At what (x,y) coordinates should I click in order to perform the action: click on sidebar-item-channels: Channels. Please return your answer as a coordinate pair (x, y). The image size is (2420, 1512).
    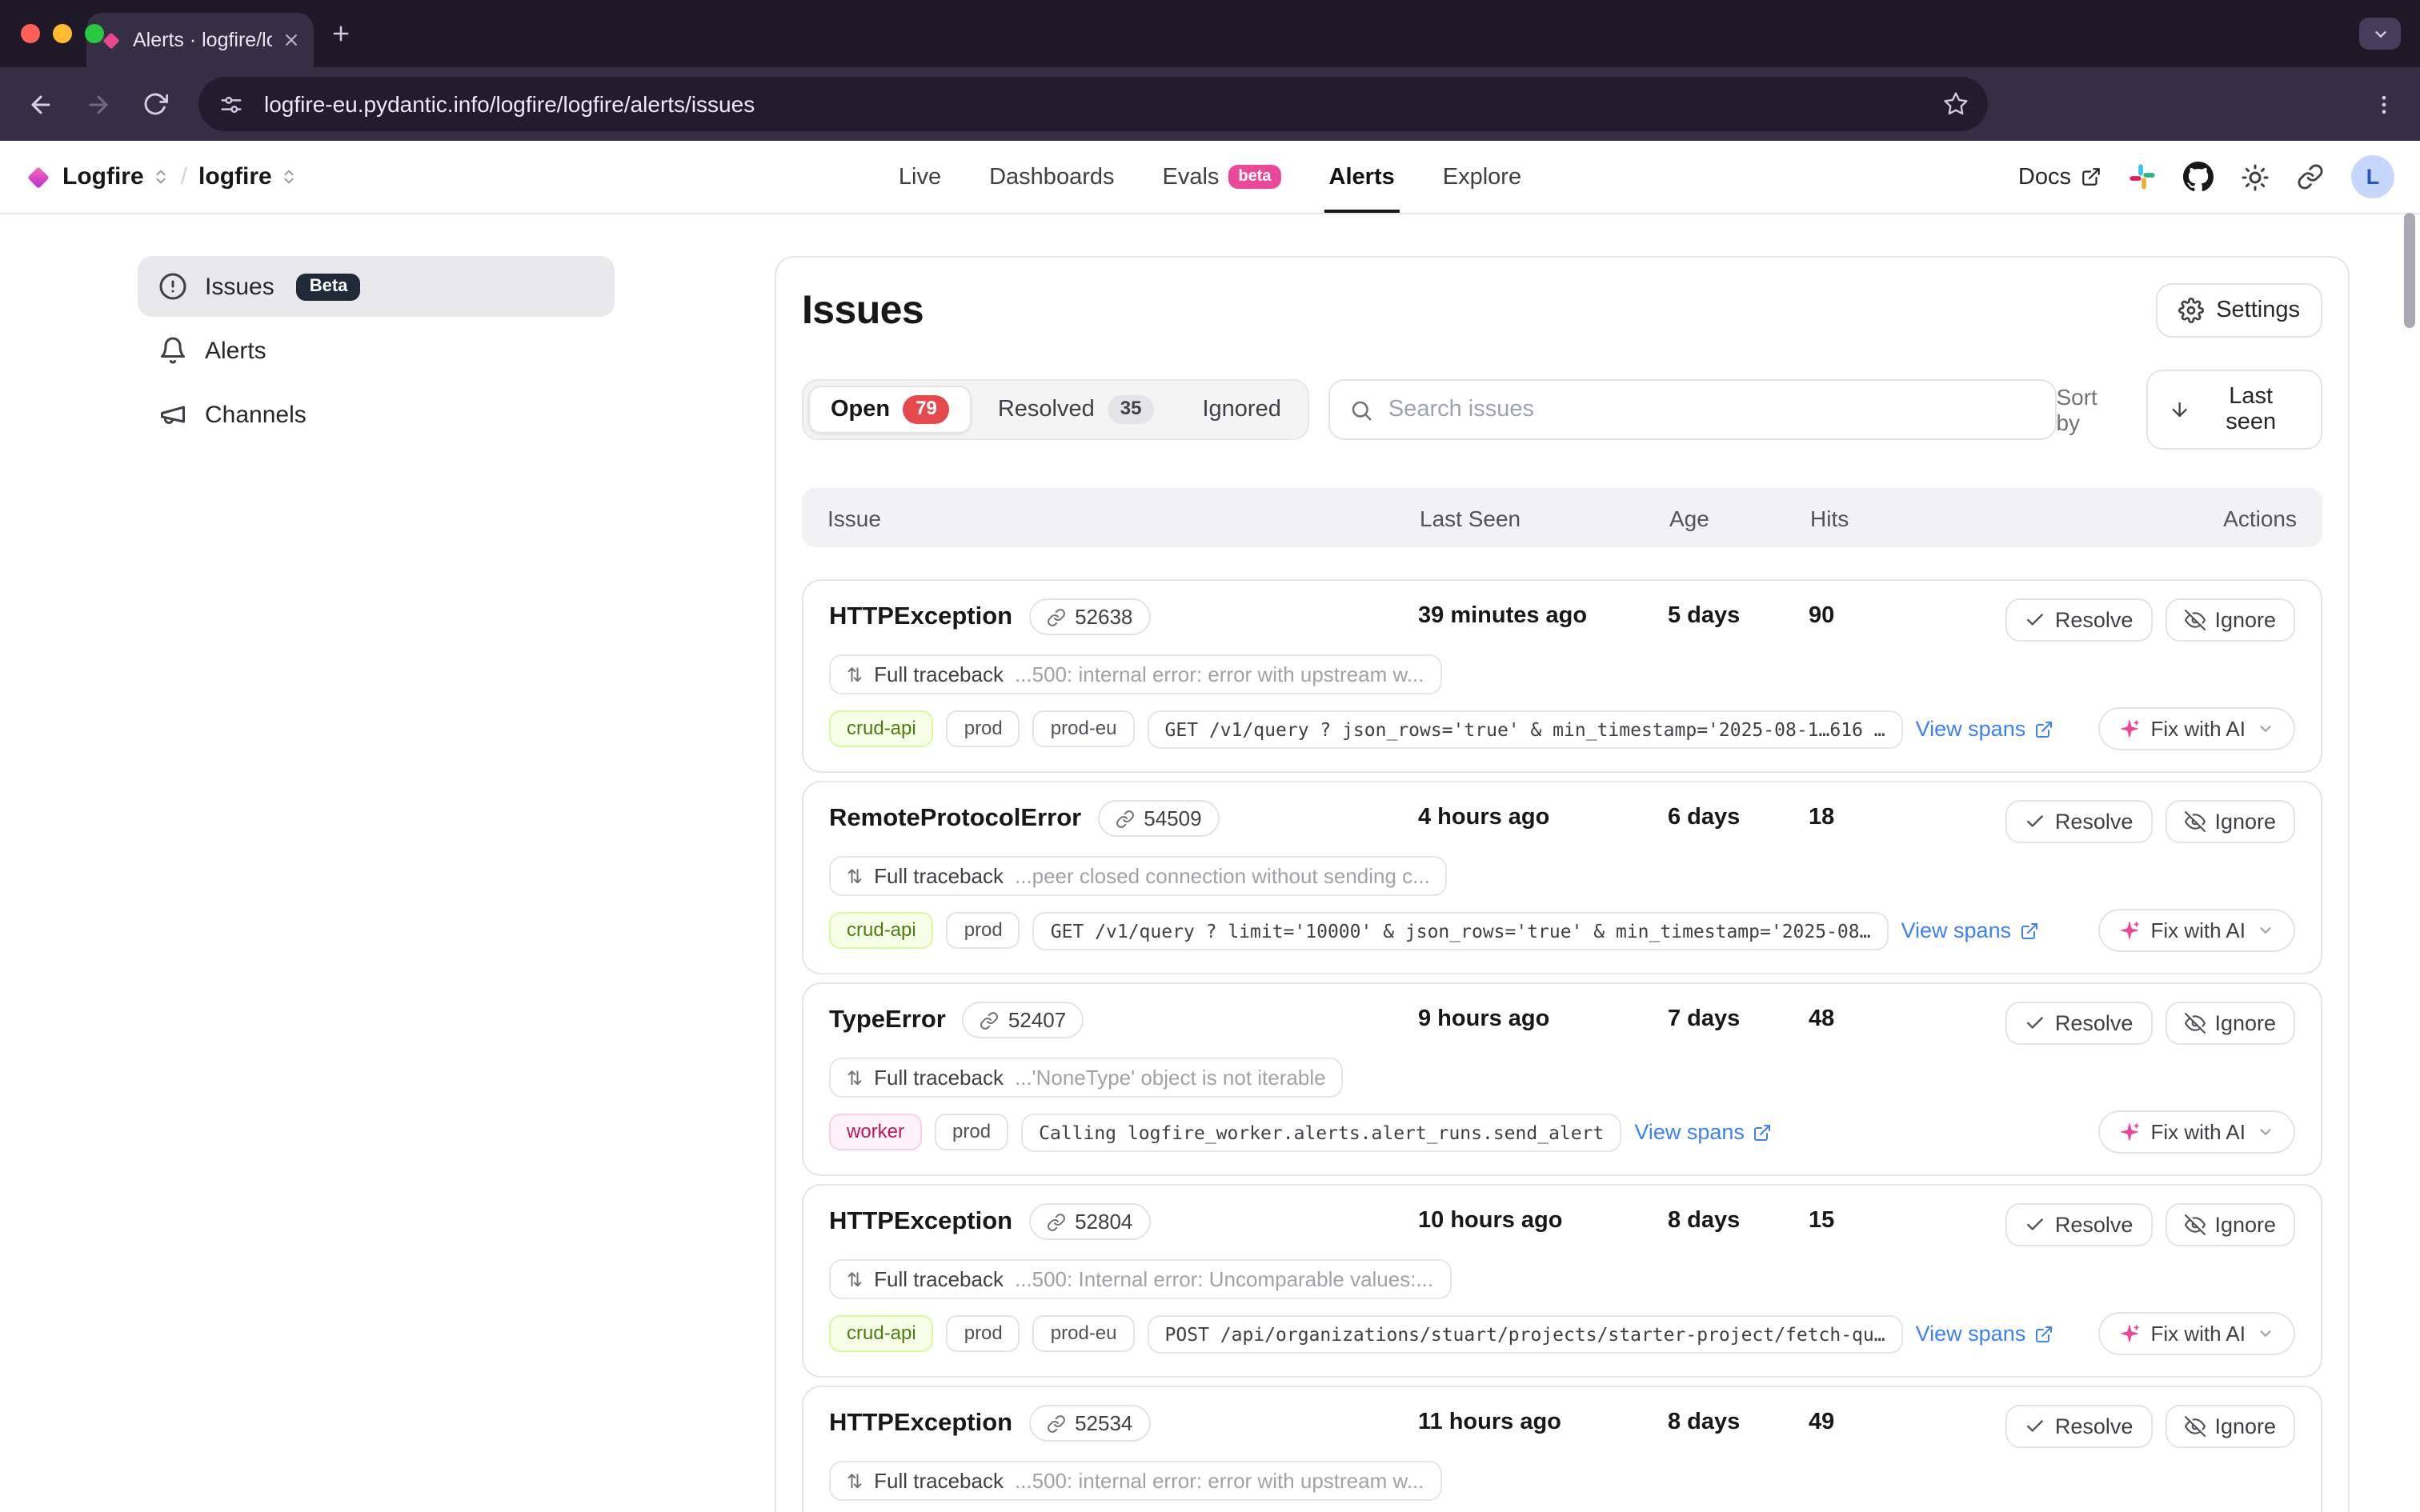
    Looking at the image, I should click on (376, 414).